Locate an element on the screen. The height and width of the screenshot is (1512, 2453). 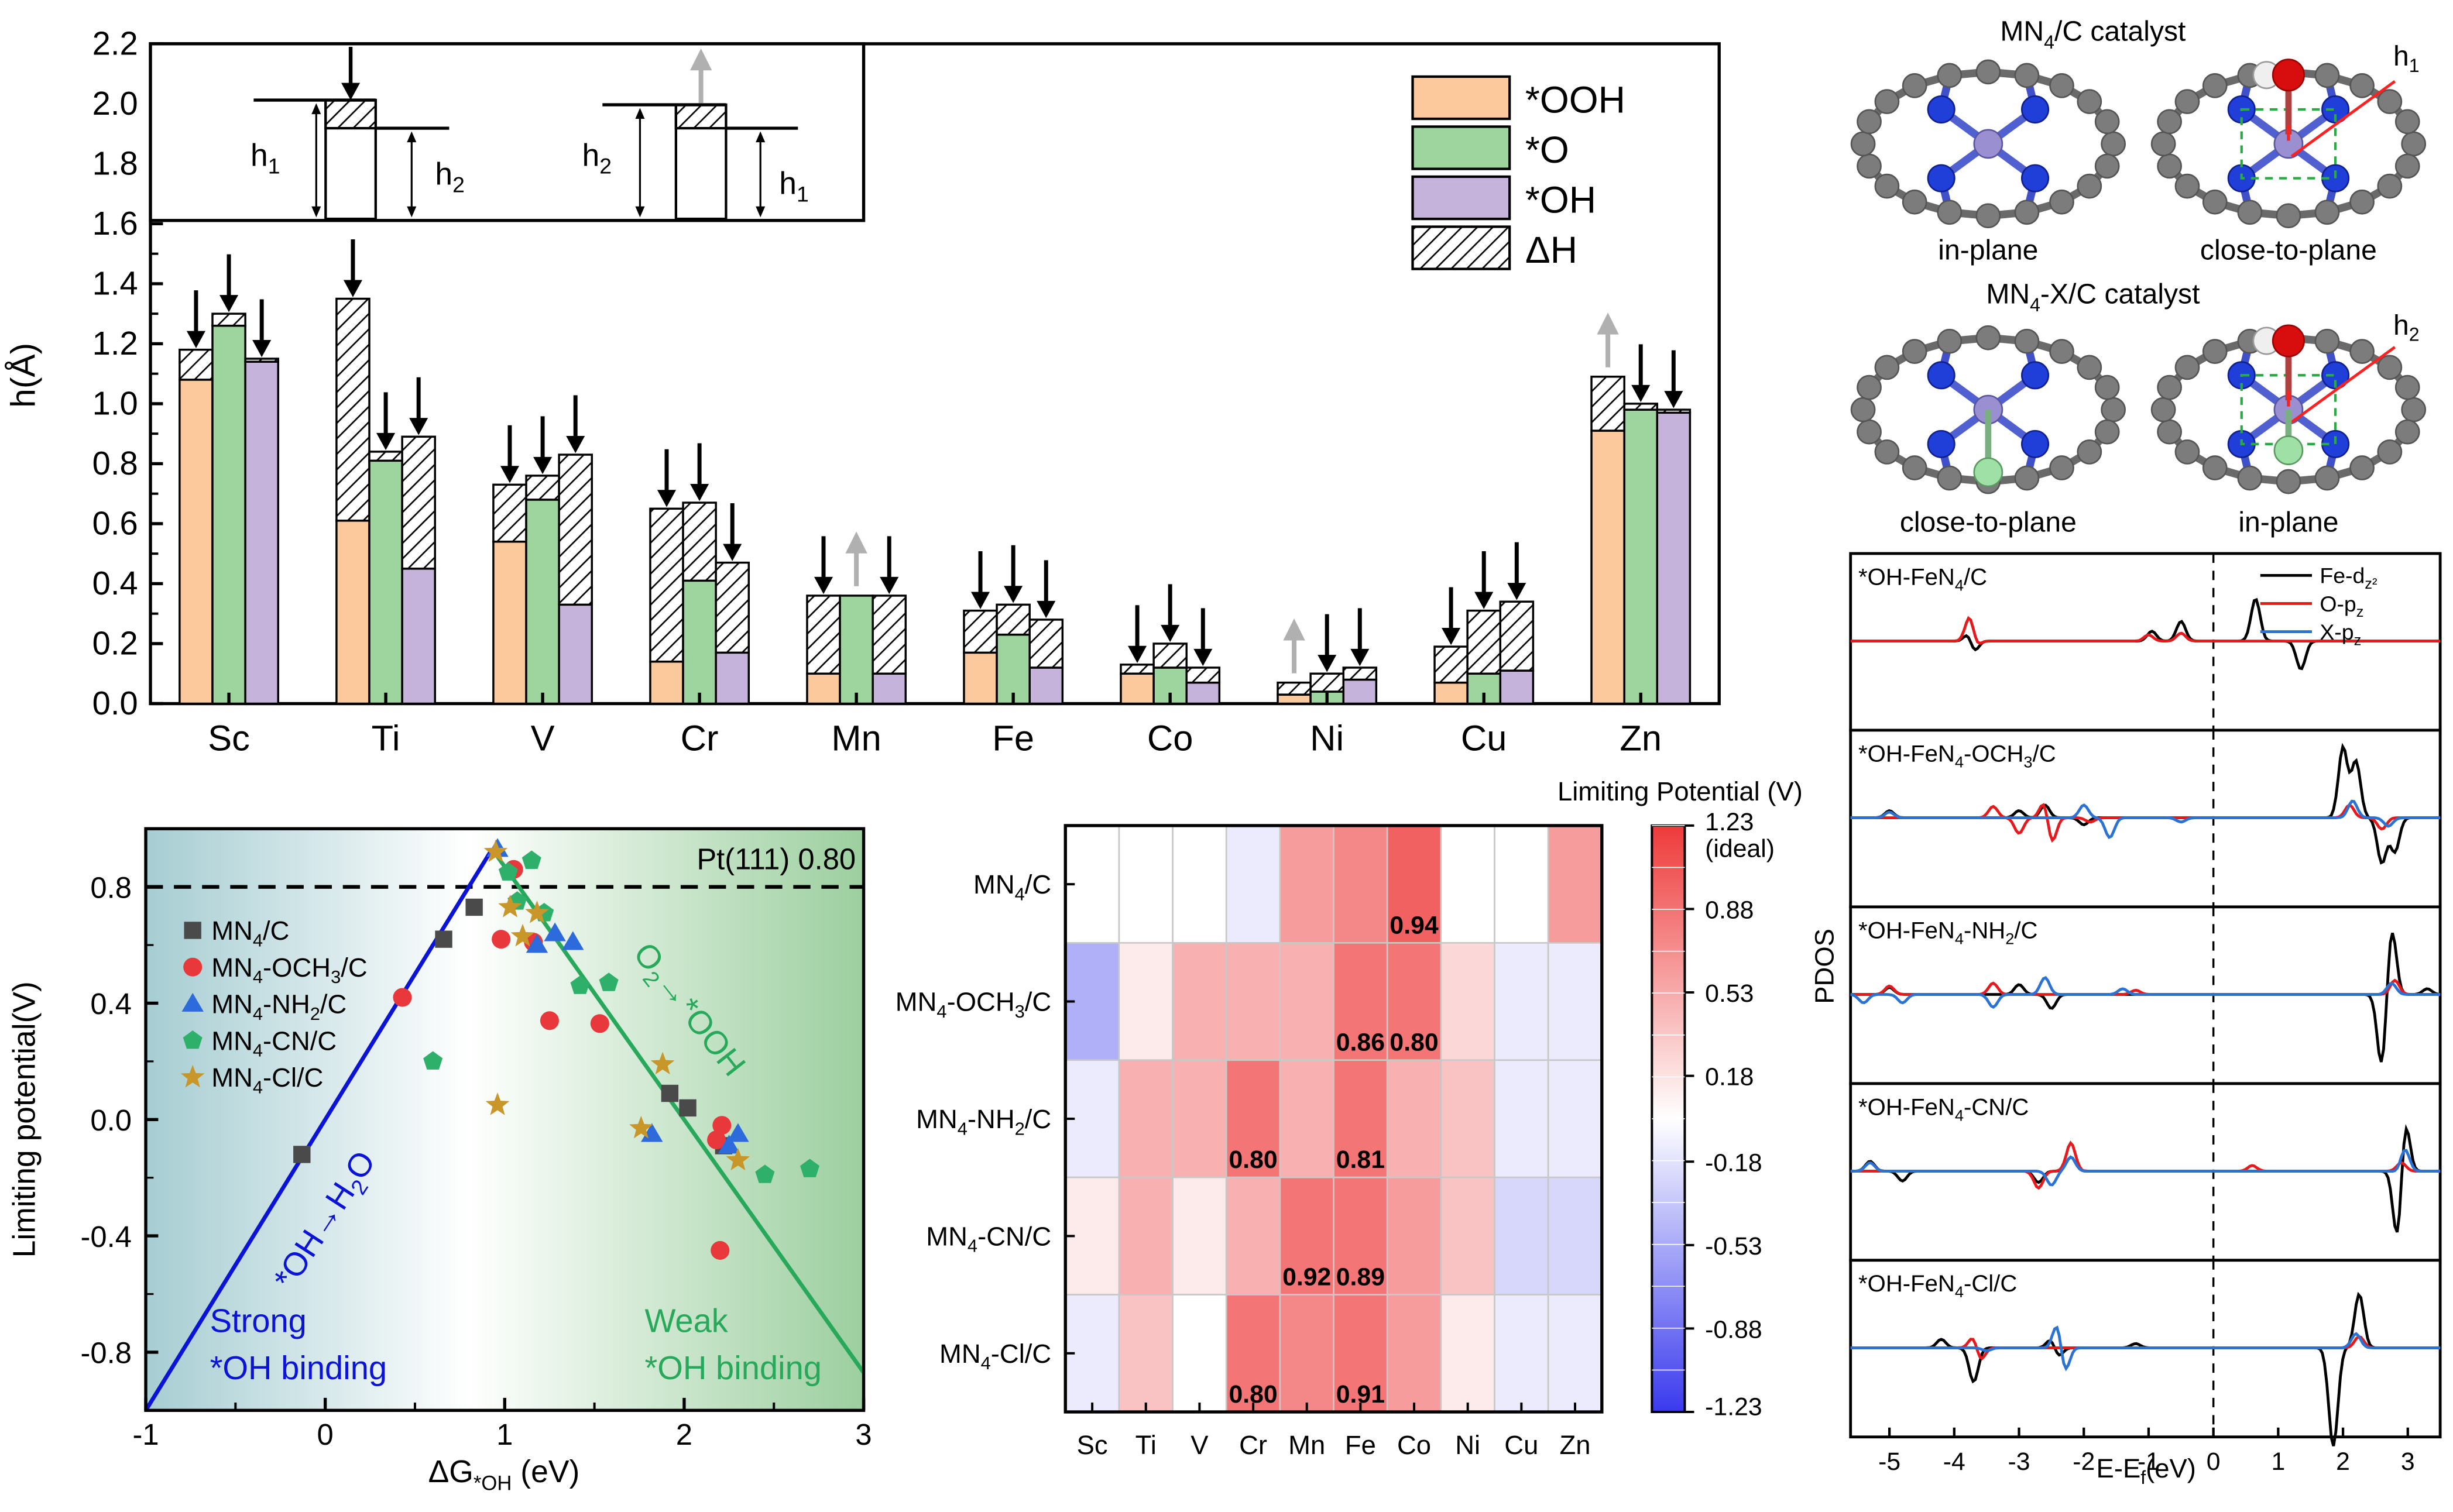
heatmap-col-label: Ti is located at coordinates (1146, 1445).